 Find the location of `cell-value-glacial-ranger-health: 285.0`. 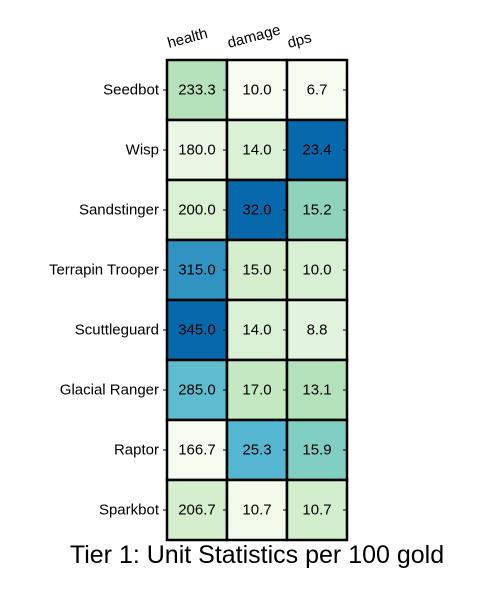

cell-value-glacial-ranger-health: 285.0 is located at coordinates (197, 390).